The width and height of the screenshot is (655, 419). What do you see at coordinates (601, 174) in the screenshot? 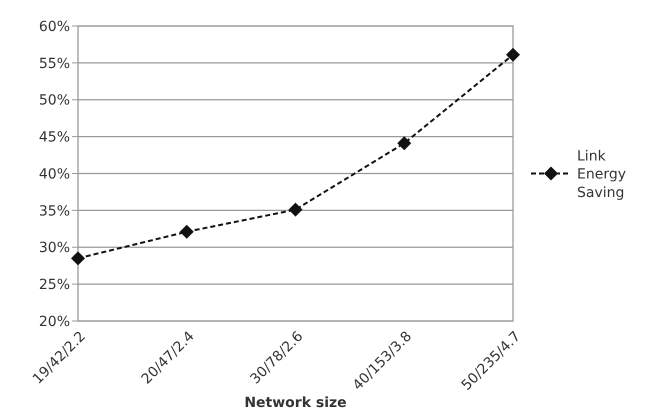
I see `legend-label: Link Energy Saving` at bounding box center [601, 174].